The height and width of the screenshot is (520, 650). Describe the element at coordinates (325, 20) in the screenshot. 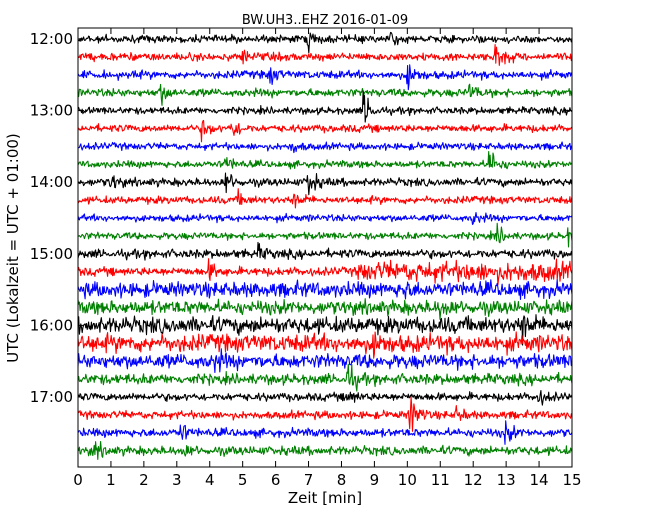

I see `chart-title: BW.UH3..EHZ 2016-01-09` at that location.